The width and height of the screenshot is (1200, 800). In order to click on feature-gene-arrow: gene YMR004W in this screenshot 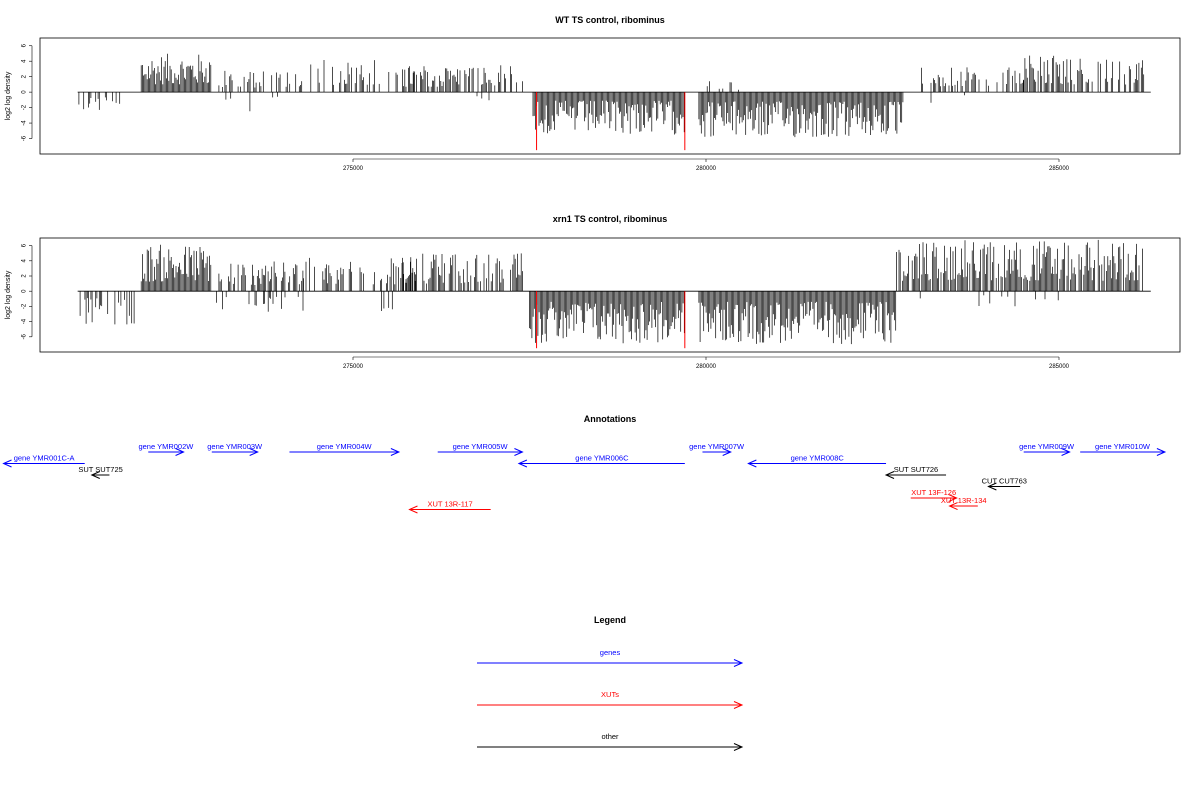, I will do `click(345, 449)`.